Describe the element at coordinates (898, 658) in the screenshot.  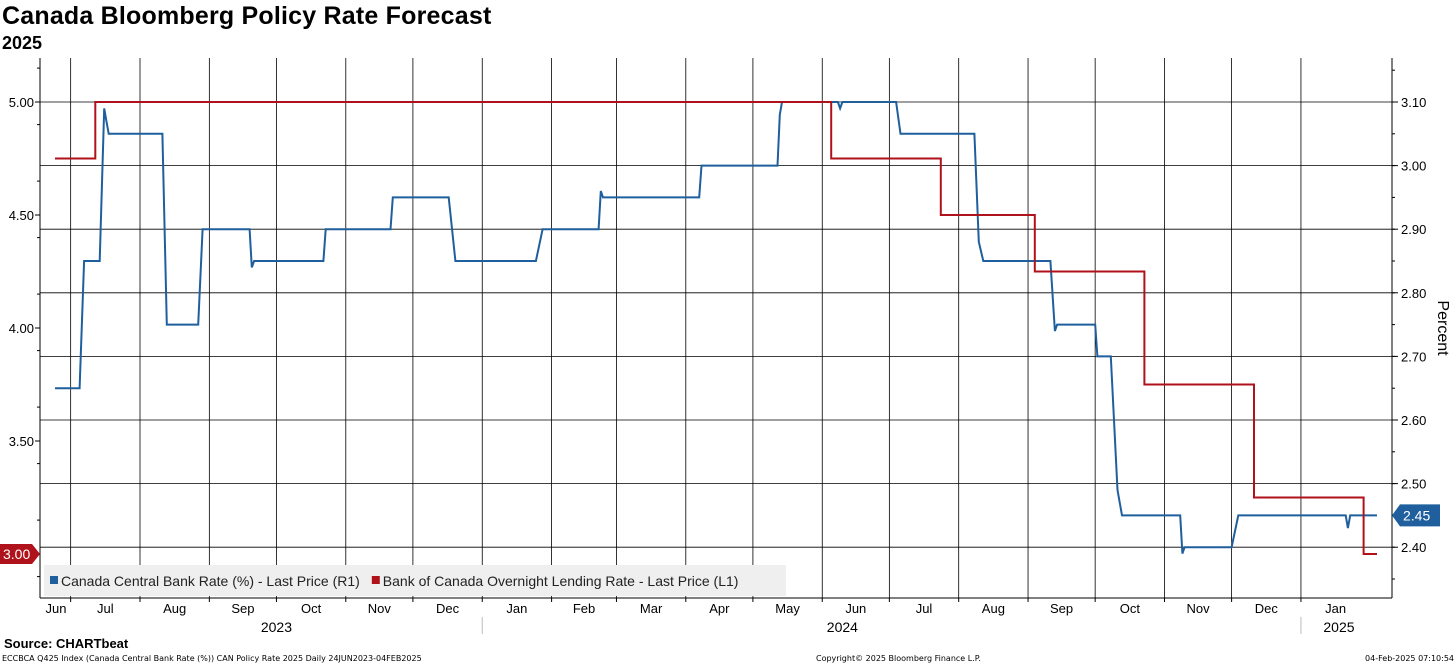
I see `footer-copyright: Copyright© 2025 Bloomberg Finance L.P.` at that location.